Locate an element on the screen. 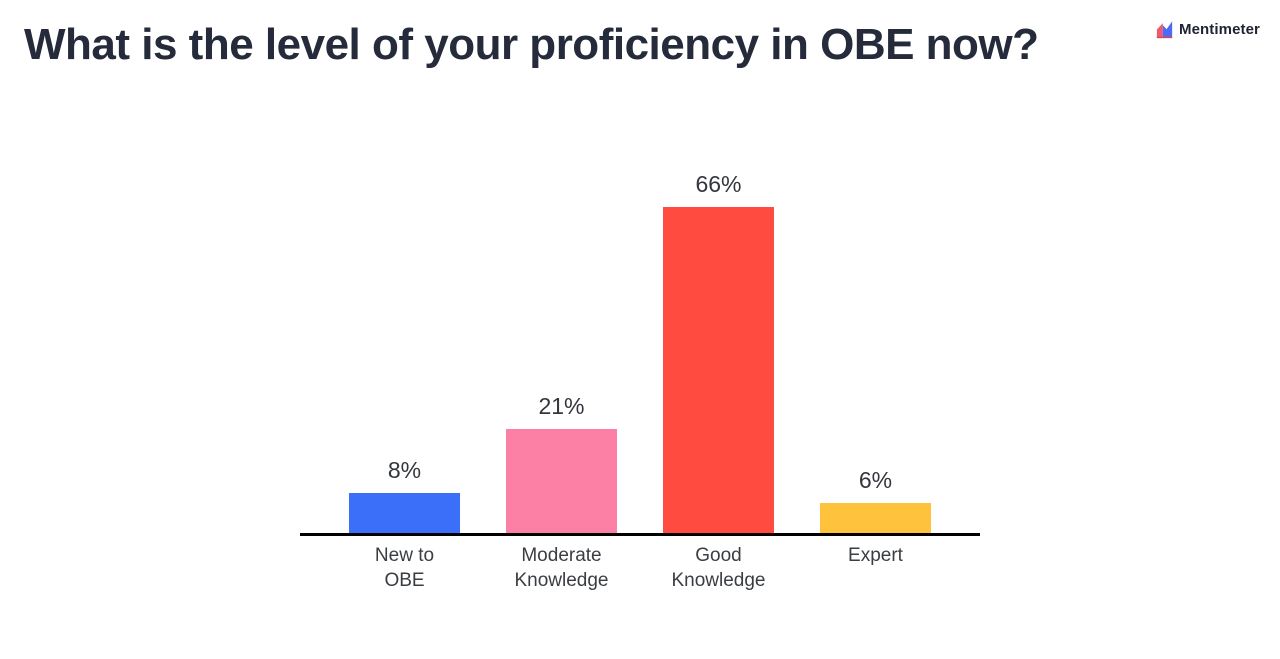  bar-group: 21% is located at coordinates (561, 463).